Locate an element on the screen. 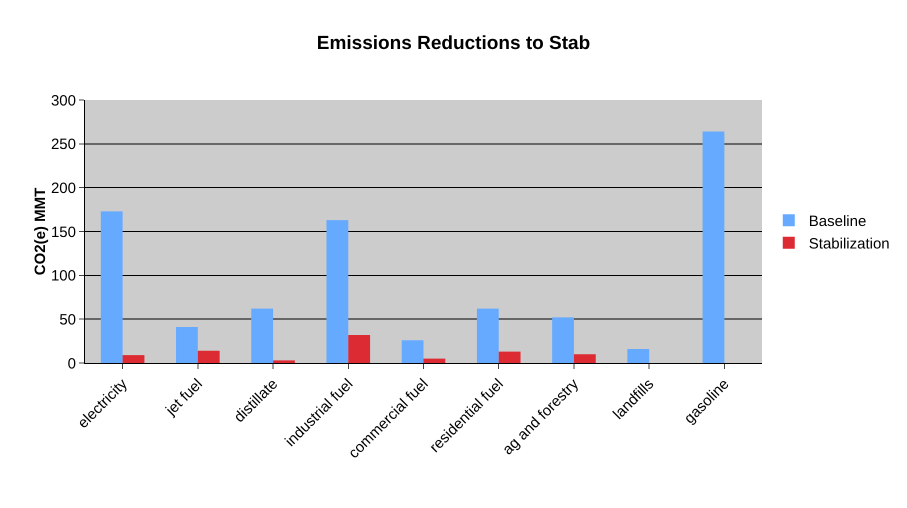  y-tick-label: 50 is located at coordinates (67, 319).